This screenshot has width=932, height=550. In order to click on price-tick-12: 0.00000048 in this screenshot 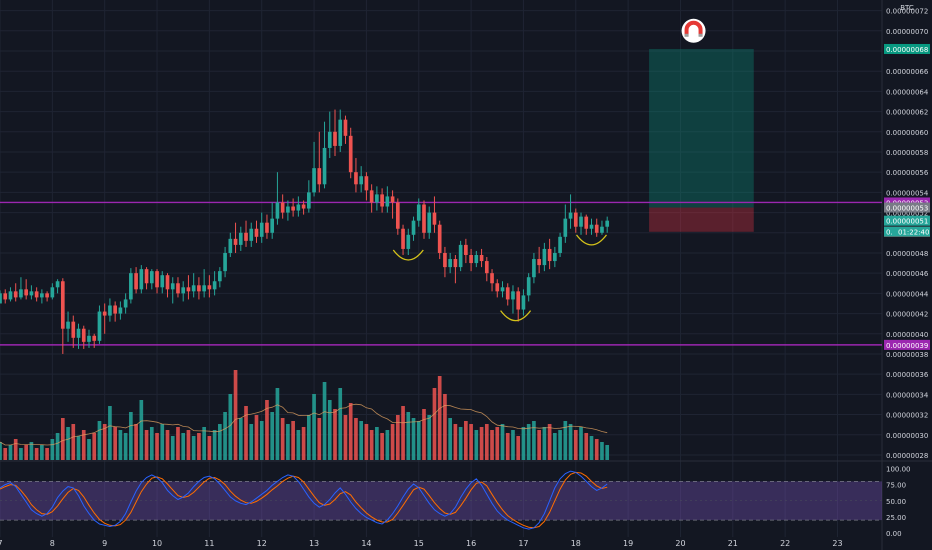, I will do `click(907, 254)`.